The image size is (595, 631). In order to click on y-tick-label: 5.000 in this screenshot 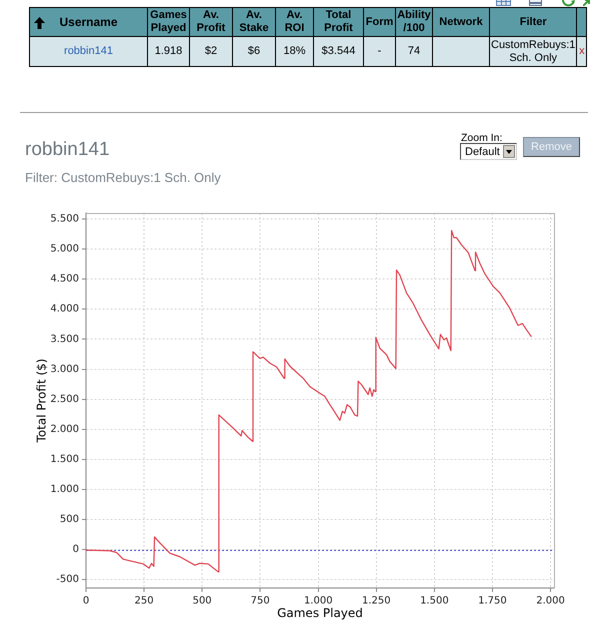, I will do `click(64, 249)`.